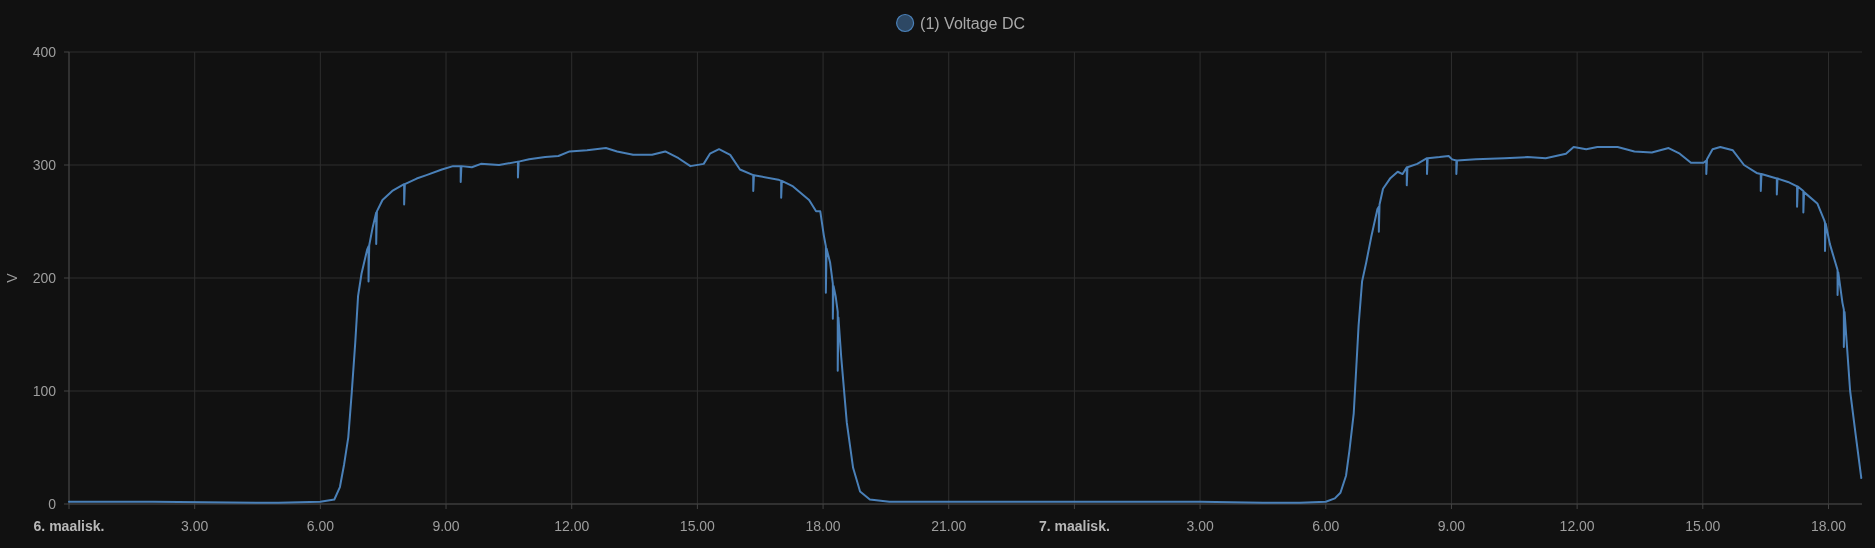 The height and width of the screenshot is (548, 1875). Describe the element at coordinates (44, 278) in the screenshot. I see `y-tick-label: 200` at that location.